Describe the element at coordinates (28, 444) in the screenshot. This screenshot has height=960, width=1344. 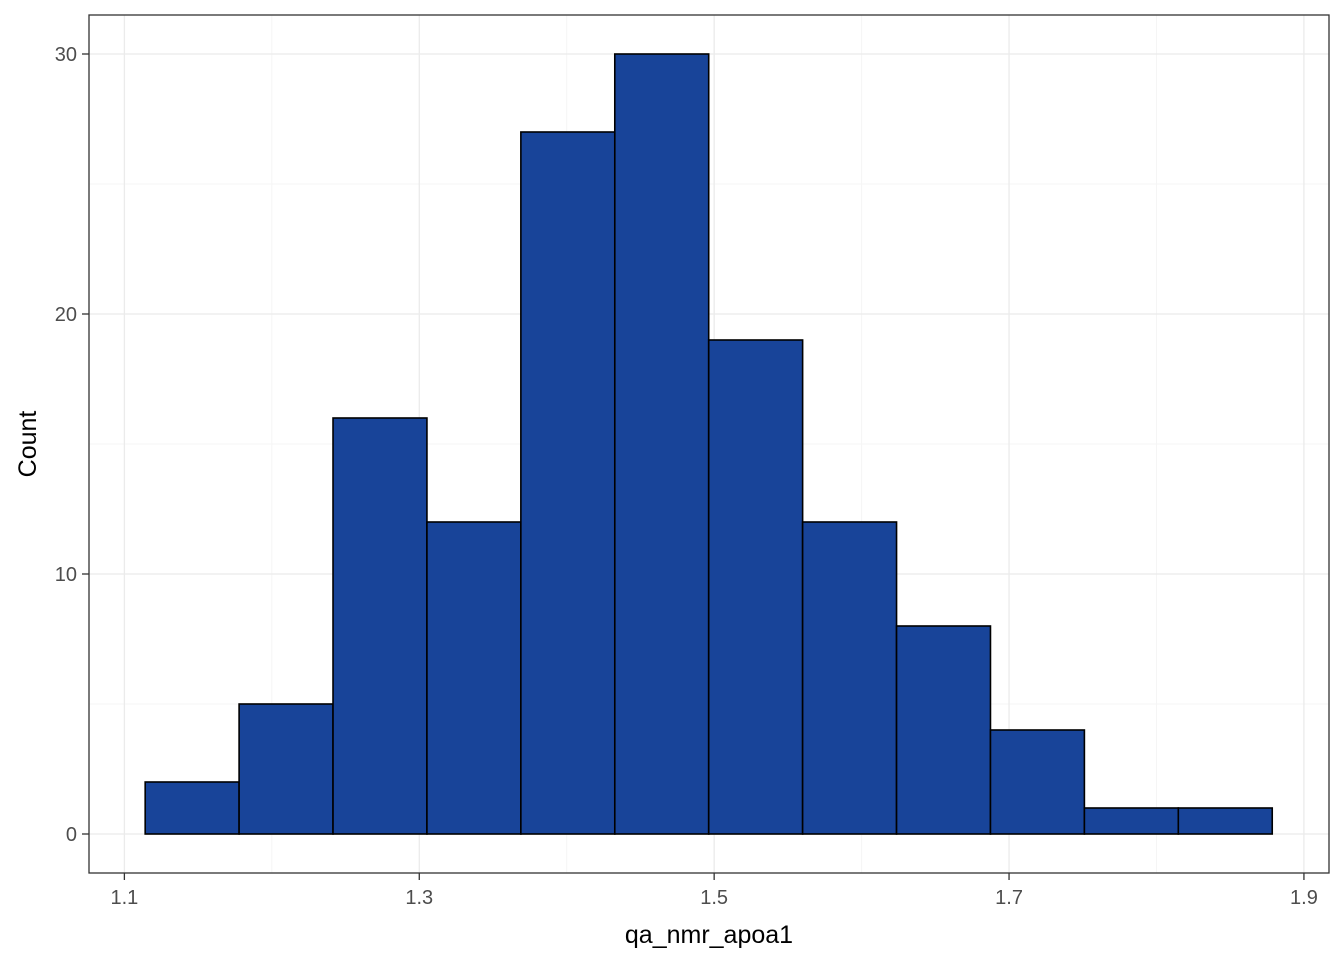
I see `y-axis-title: Count` at that location.